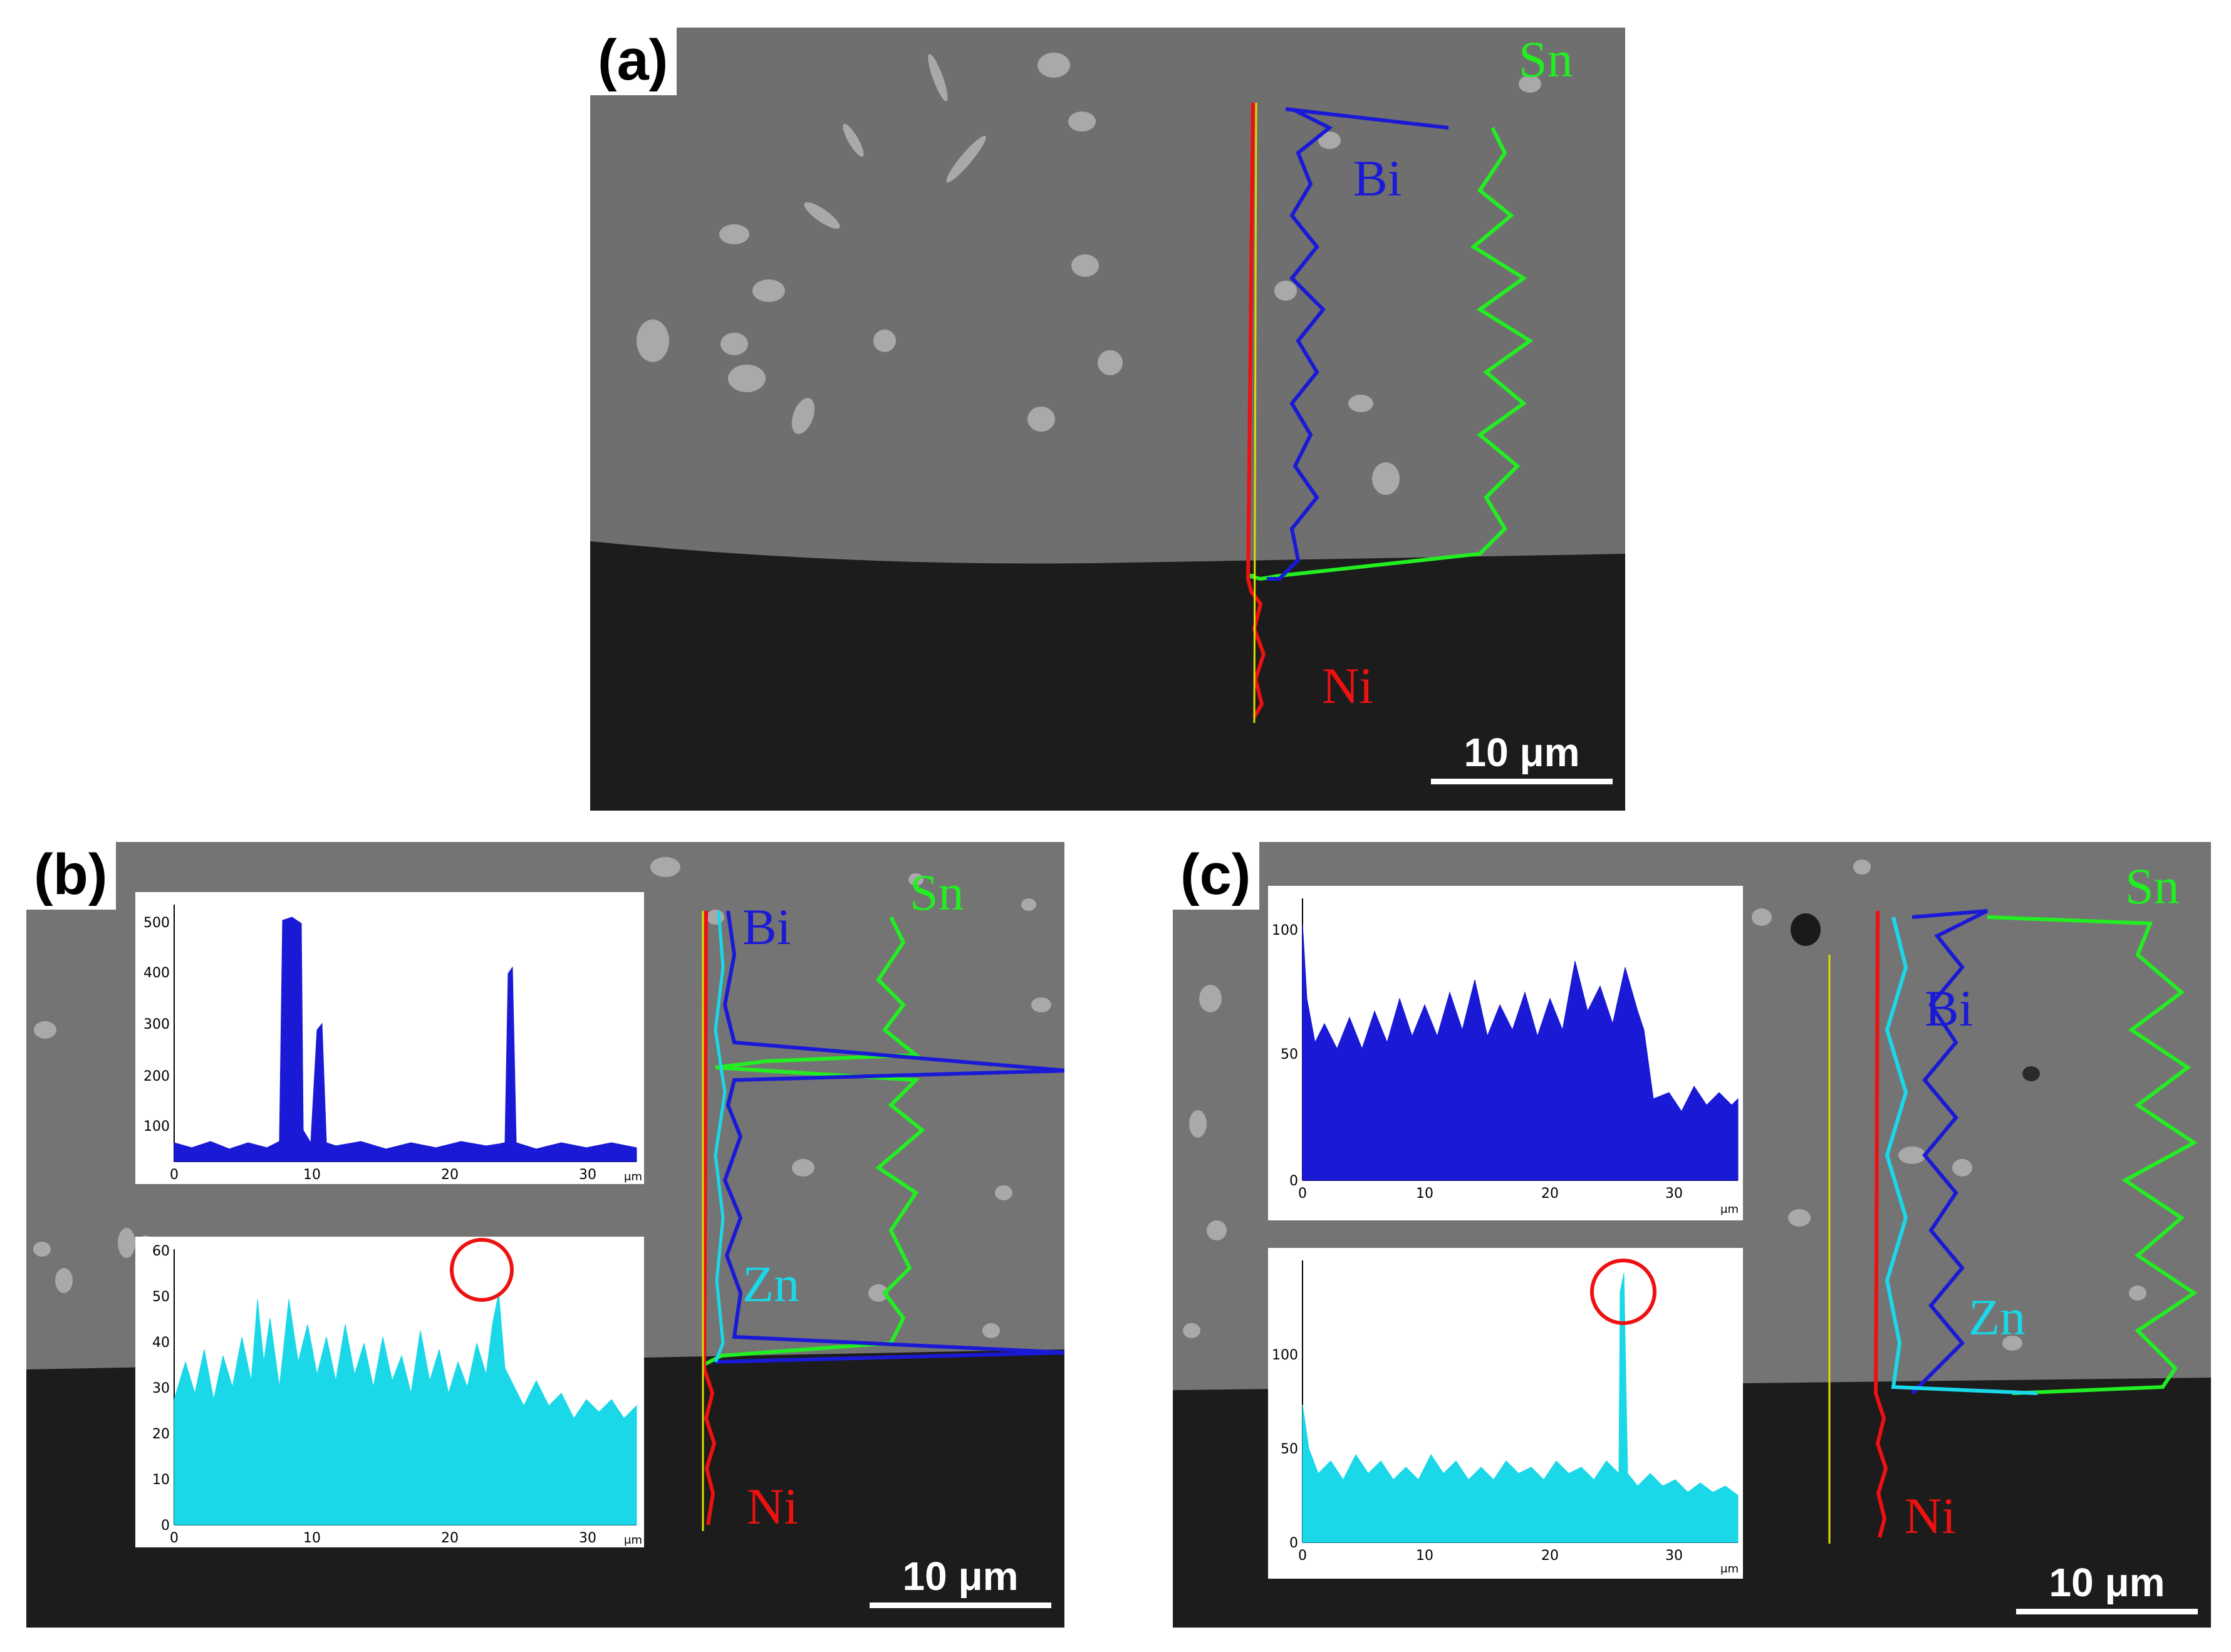 The image size is (2231, 1652). I want to click on panel-b-zn-ytick: 60, so click(161, 1251).